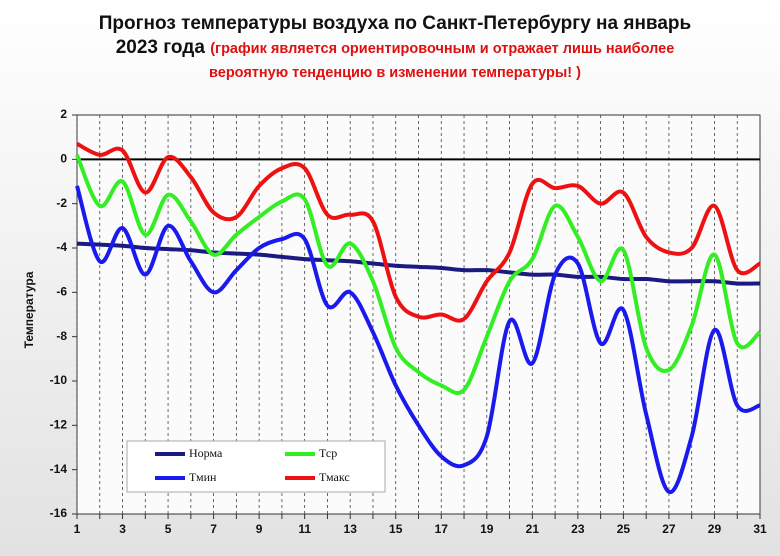 This screenshot has width=780, height=556. Describe the element at coordinates (59, 469) in the screenshot. I see `y-tick-label: -14` at that location.